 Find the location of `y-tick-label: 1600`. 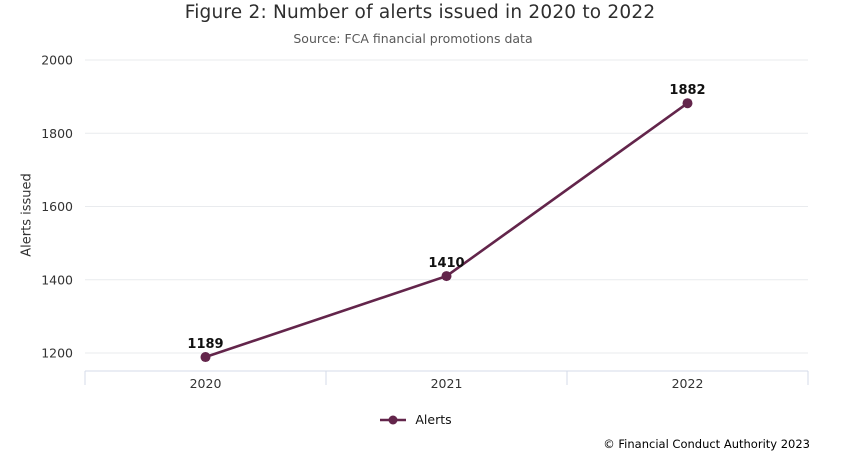

y-tick-label: 1600 is located at coordinates (57, 206).